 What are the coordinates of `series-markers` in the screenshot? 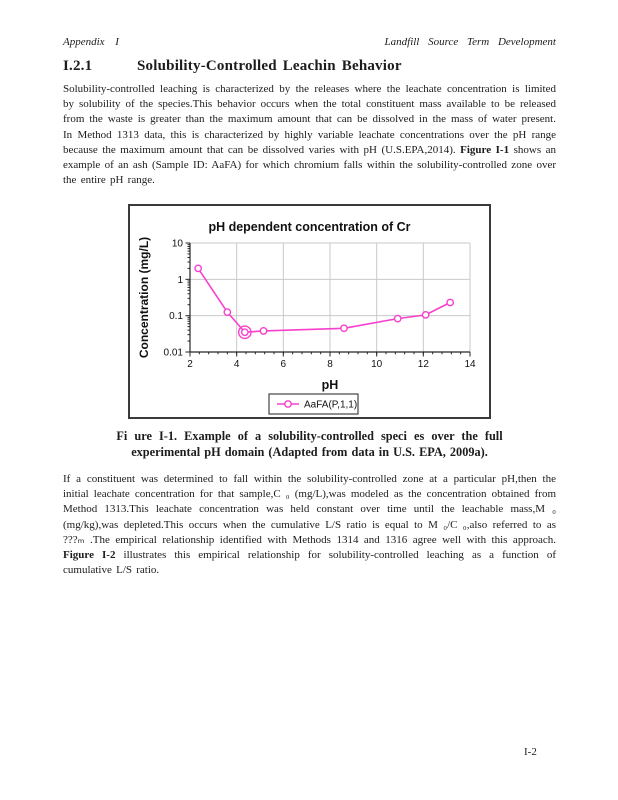 It's located at (324, 302).